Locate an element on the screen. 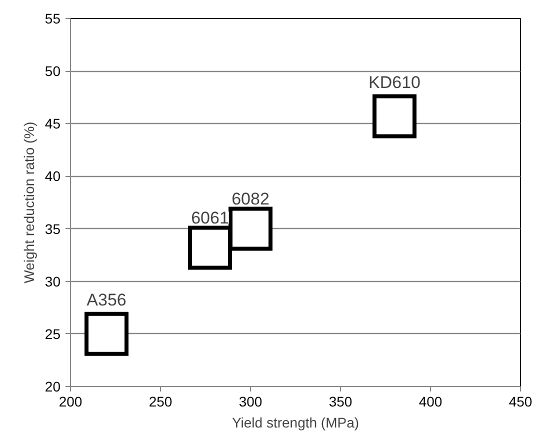  y-tick-label: 30 is located at coordinates (52, 281).